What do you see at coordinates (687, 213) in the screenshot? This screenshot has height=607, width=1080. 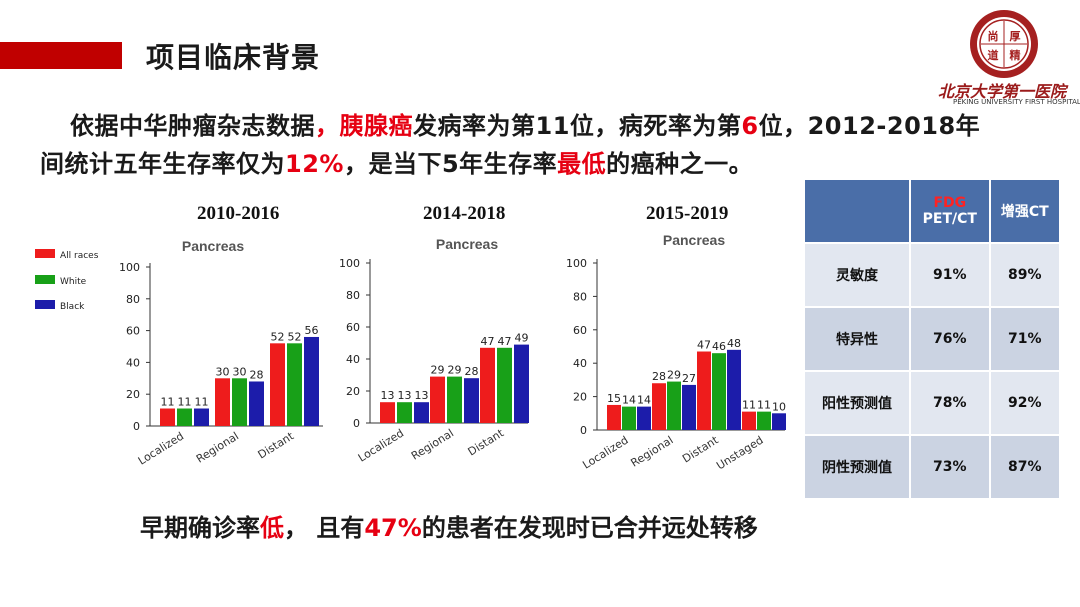 I see `chart-period-3: 2015-2019` at bounding box center [687, 213].